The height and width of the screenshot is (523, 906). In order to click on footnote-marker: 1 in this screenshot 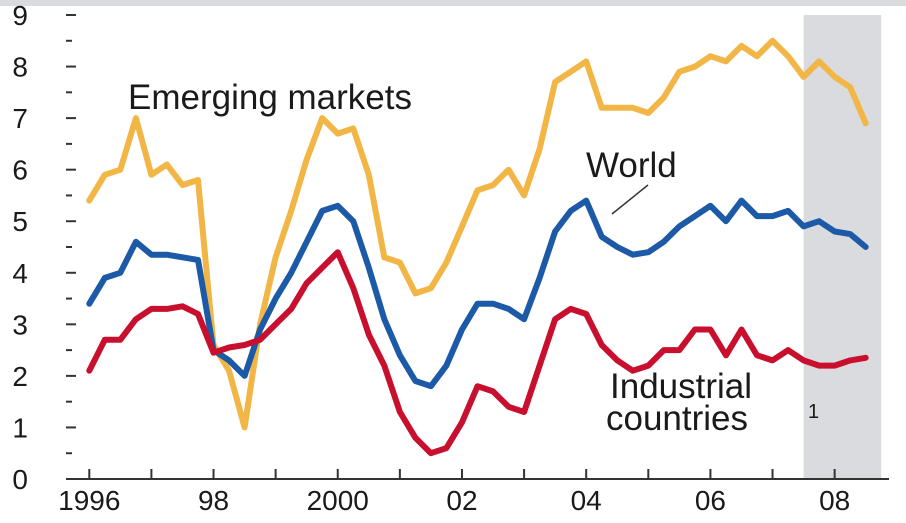, I will do `click(813, 412)`.